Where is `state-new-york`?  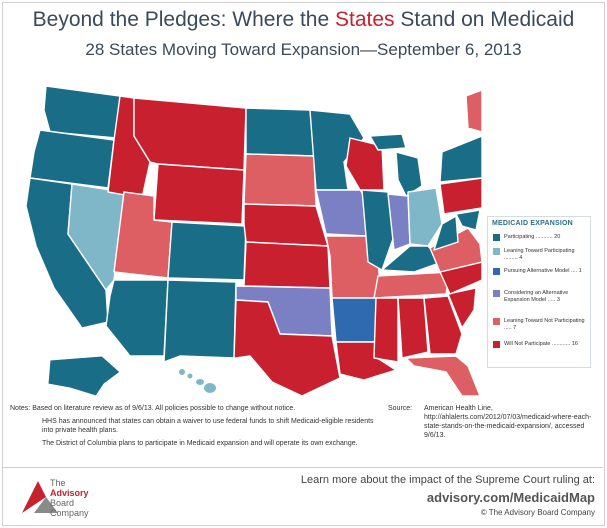
state-new-york is located at coordinates (460, 159).